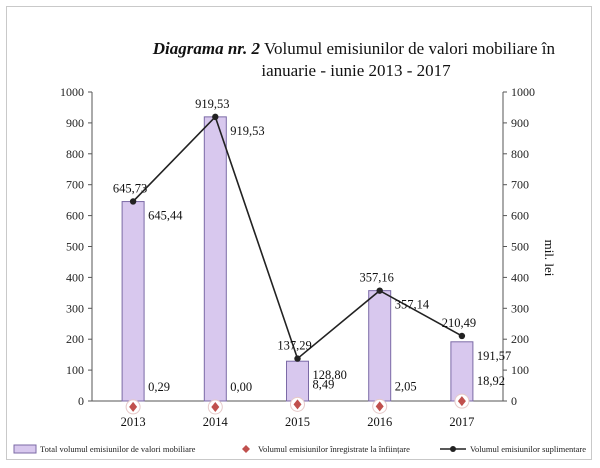 The image size is (600, 468). Describe the element at coordinates (72, 92) in the screenshot. I see `y-tick-label-left: 1000` at that location.